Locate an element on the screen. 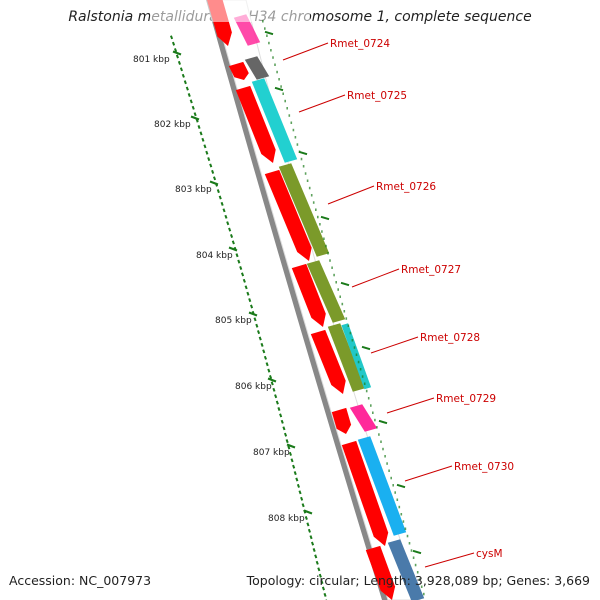  gene-label: Rmet_0725 is located at coordinates (377, 96).